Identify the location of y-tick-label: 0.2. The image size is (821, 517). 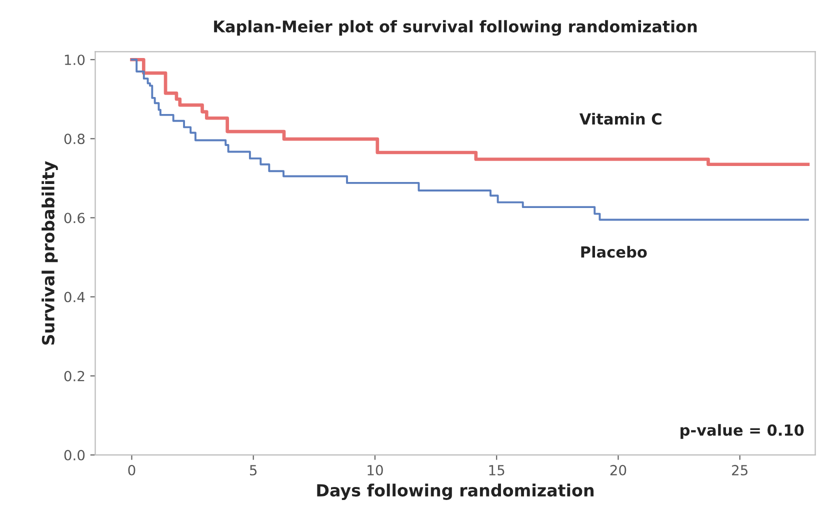
(74, 376).